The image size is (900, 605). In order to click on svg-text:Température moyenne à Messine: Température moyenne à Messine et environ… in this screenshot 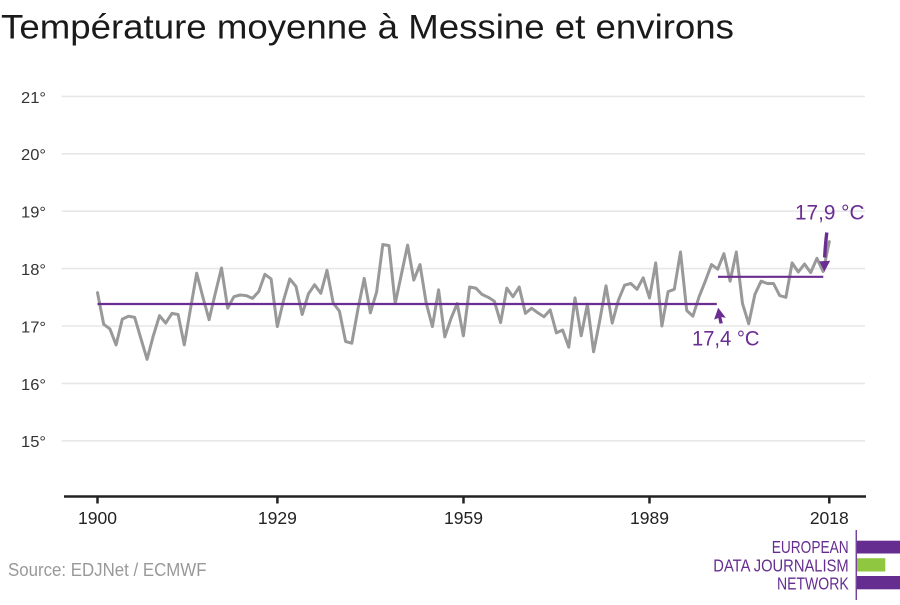, I will do `click(367, 28)`.